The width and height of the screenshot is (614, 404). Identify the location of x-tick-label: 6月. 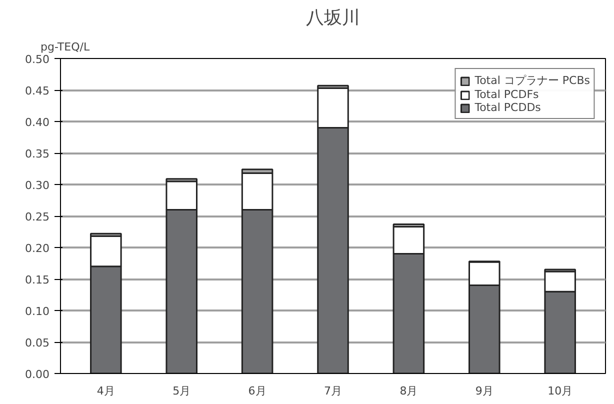
(257, 391).